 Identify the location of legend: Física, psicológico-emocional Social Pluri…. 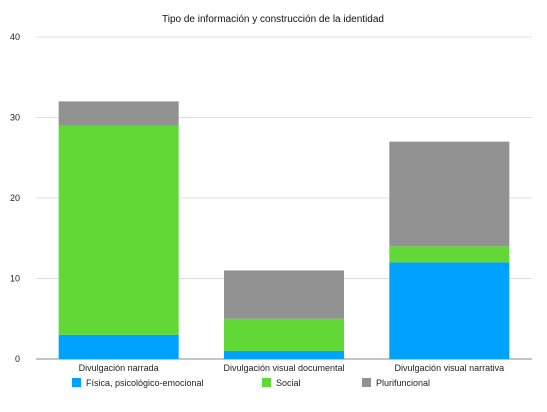
(251, 383).